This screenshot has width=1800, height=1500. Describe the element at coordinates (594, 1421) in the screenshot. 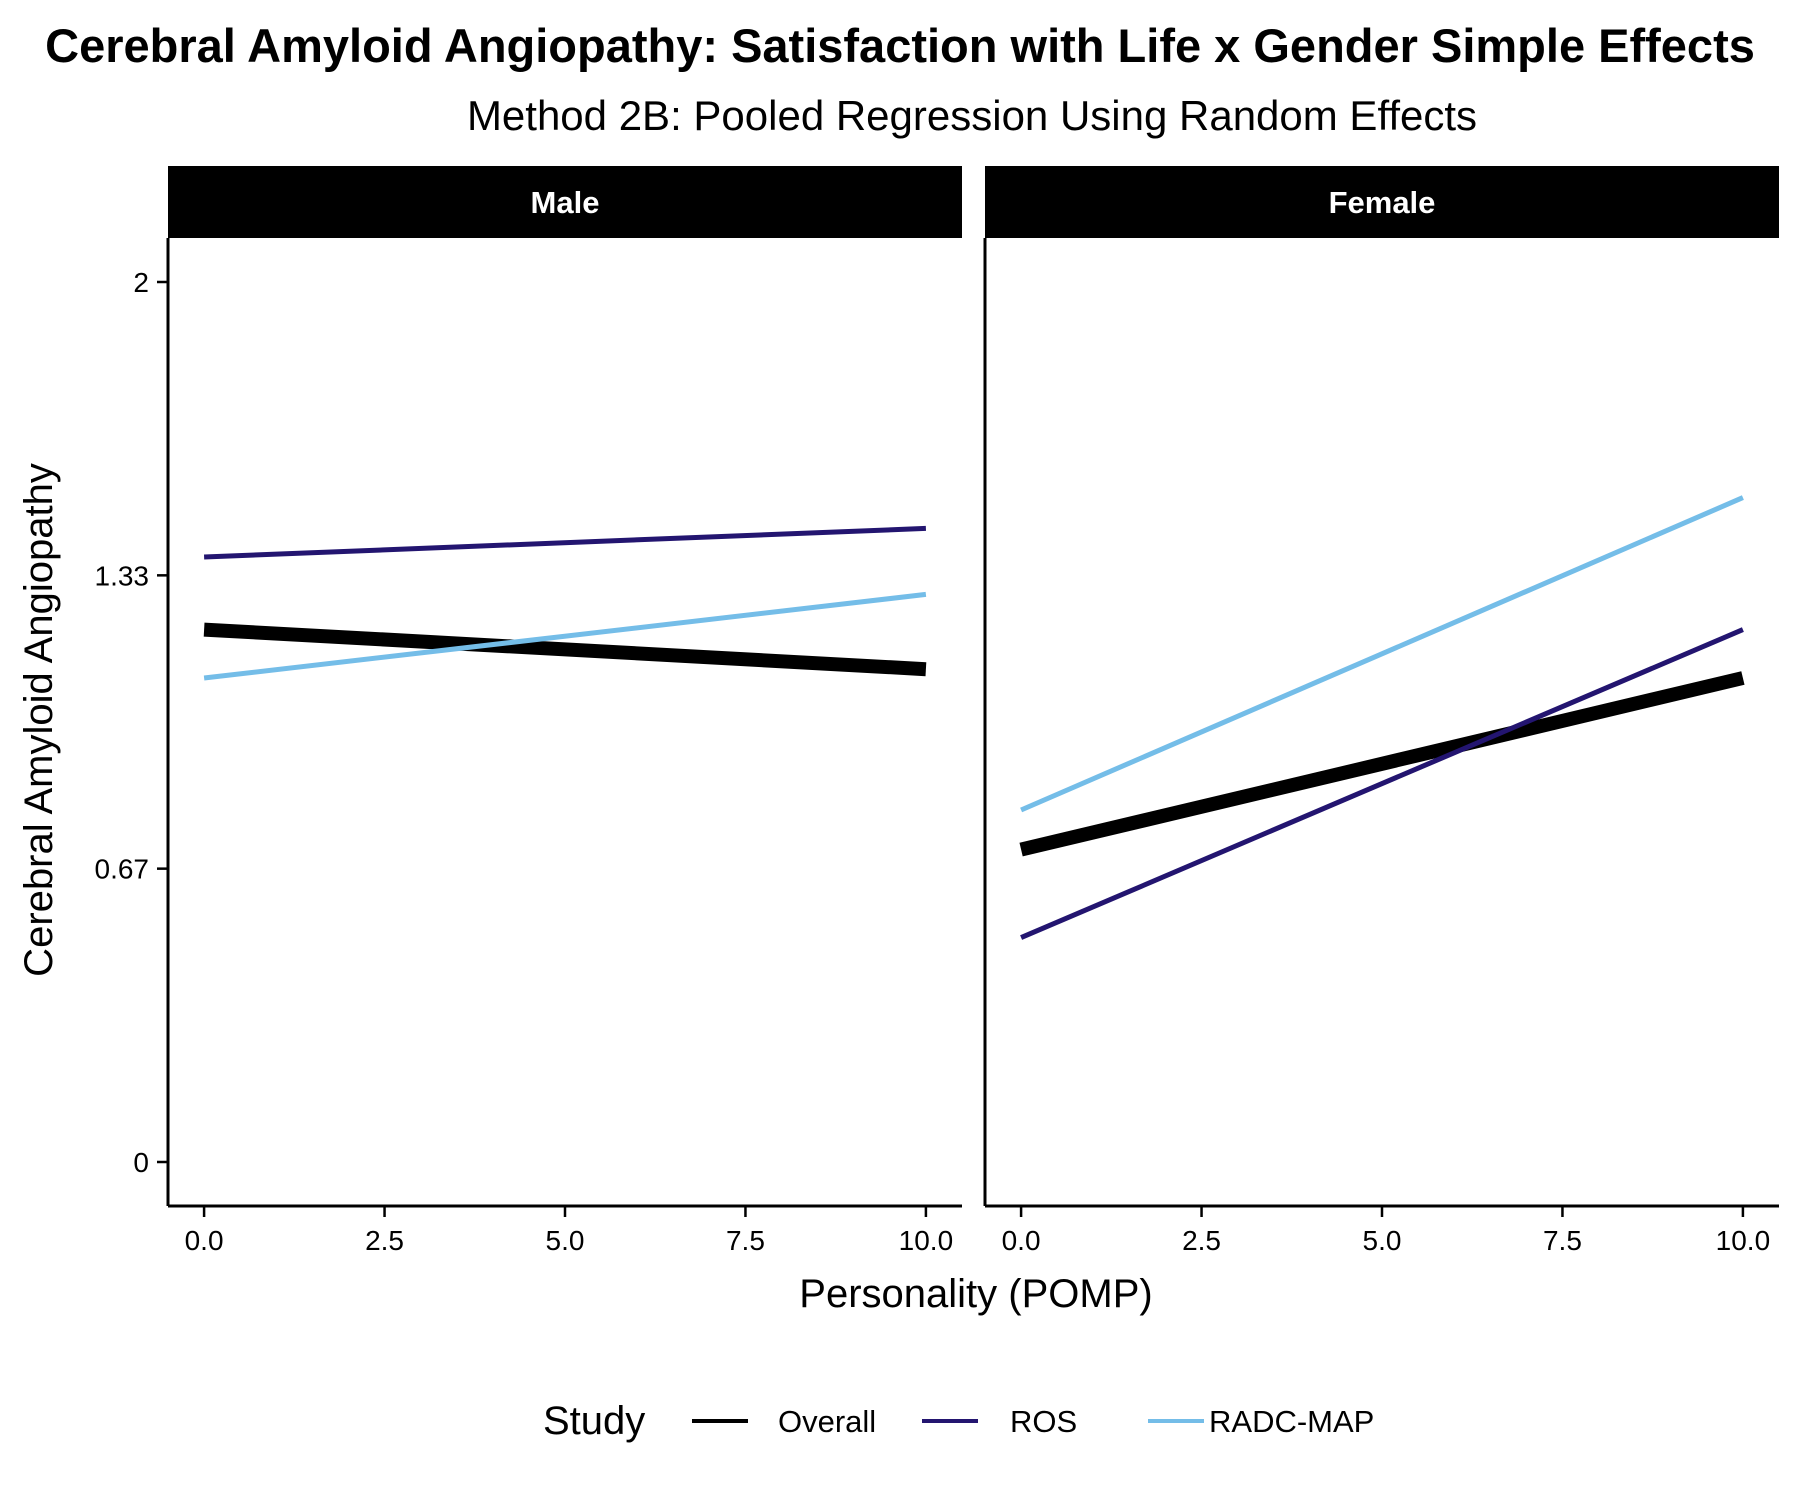

I see `legend-title: Study` at that location.